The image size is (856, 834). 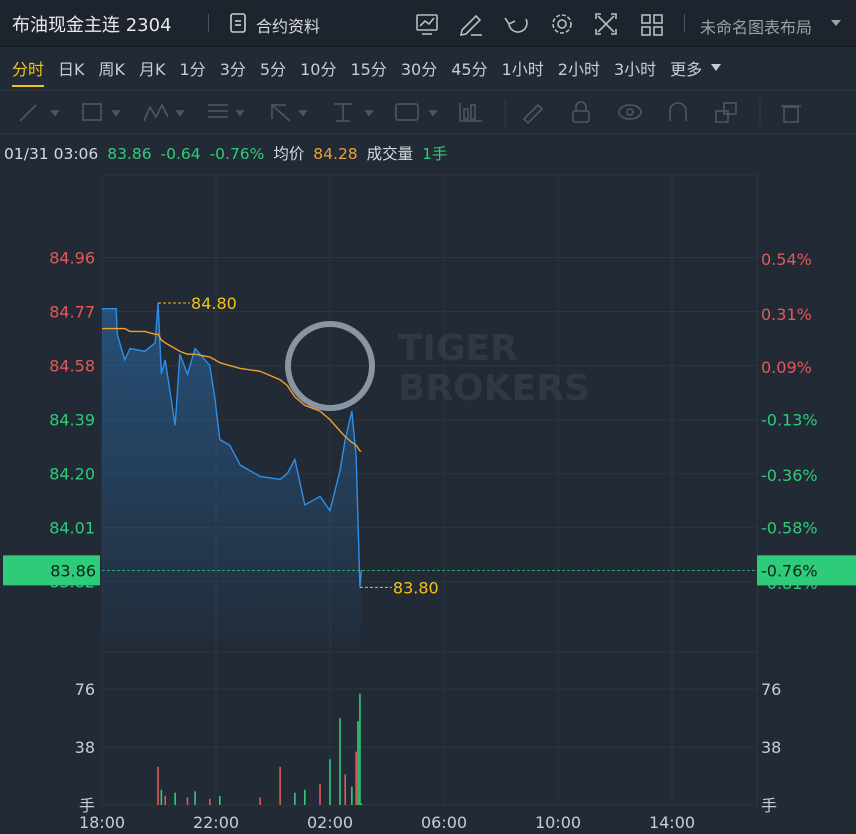 What do you see at coordinates (469, 69) in the screenshot?
I see `period-tab: 45分` at bounding box center [469, 69].